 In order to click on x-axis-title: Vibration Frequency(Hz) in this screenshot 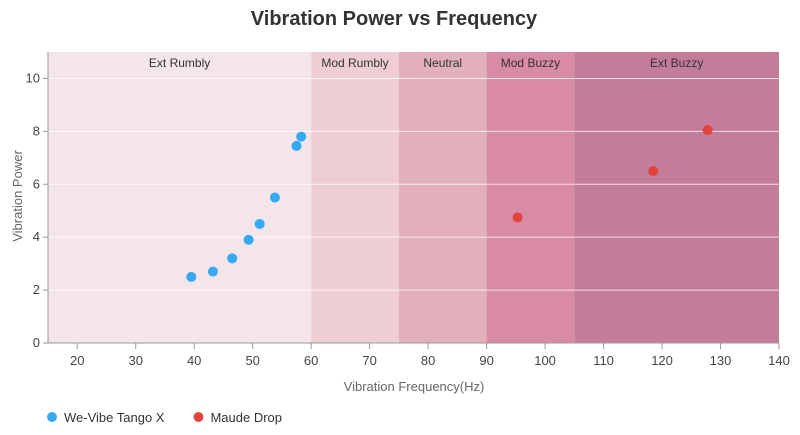, I will do `click(414, 386)`.